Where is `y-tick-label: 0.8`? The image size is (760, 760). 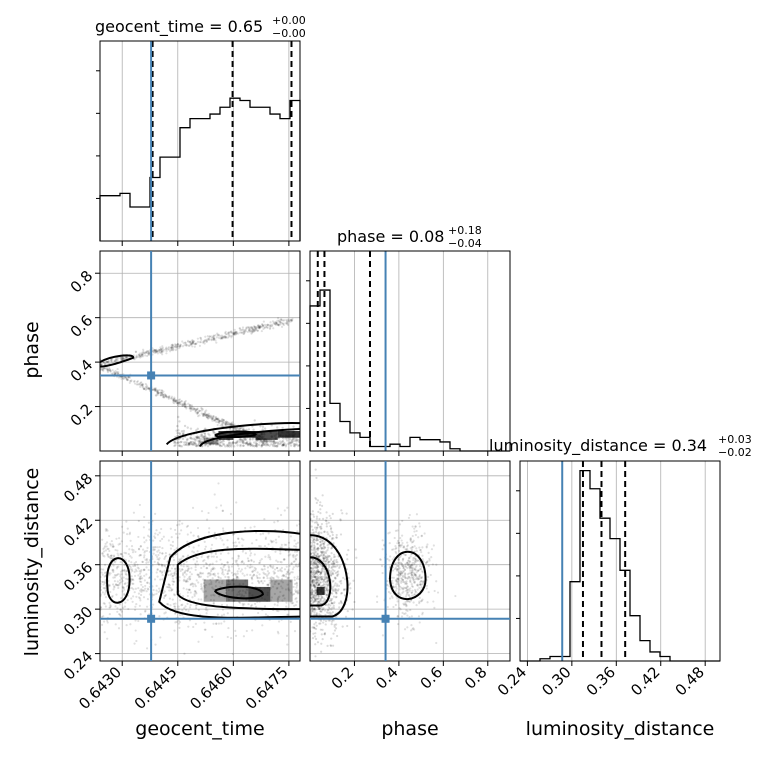 y-tick-label: 0.8 is located at coordinates (82, 282).